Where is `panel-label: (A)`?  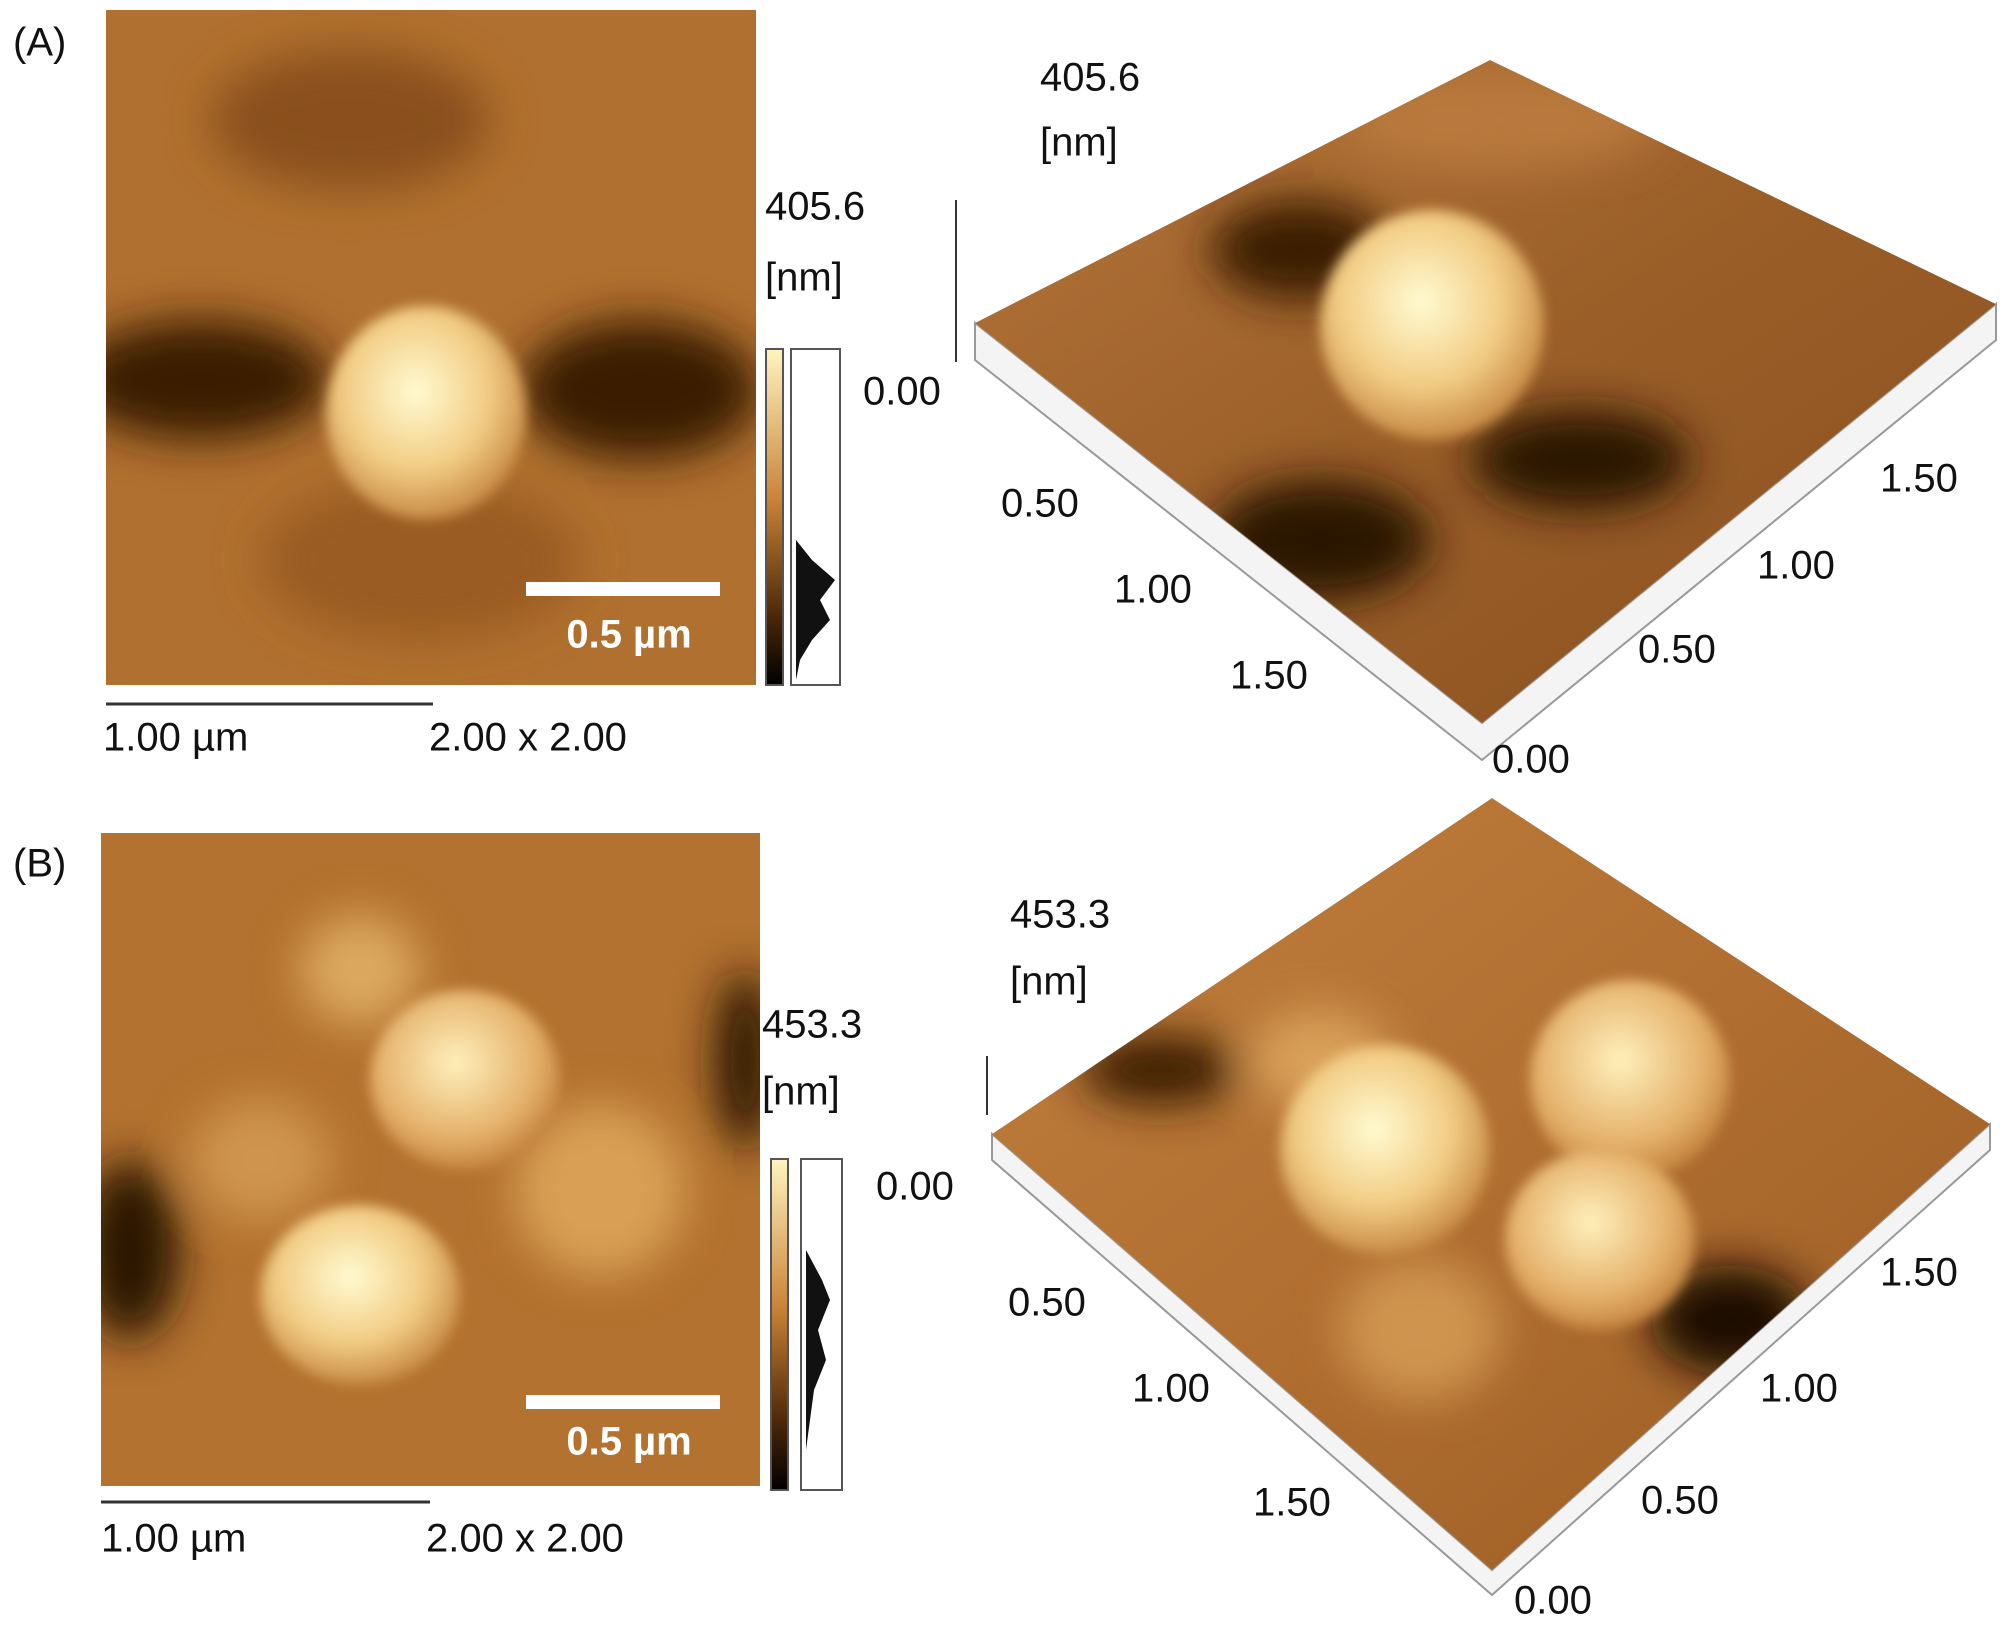
panel-label: (A) is located at coordinates (39, 43).